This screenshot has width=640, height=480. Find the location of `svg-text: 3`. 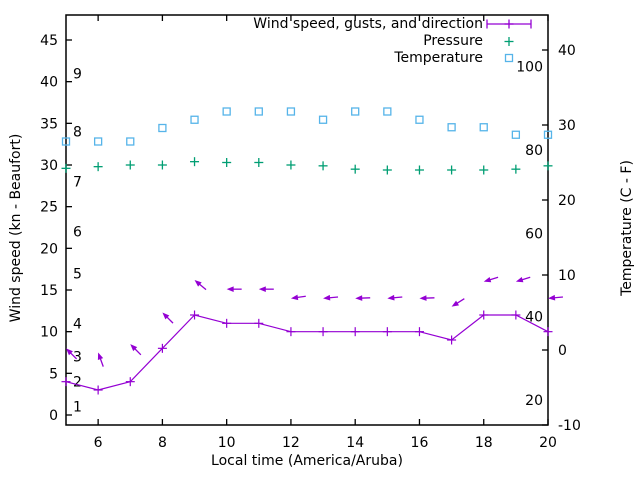

svg-text: 3 is located at coordinates (77, 358).